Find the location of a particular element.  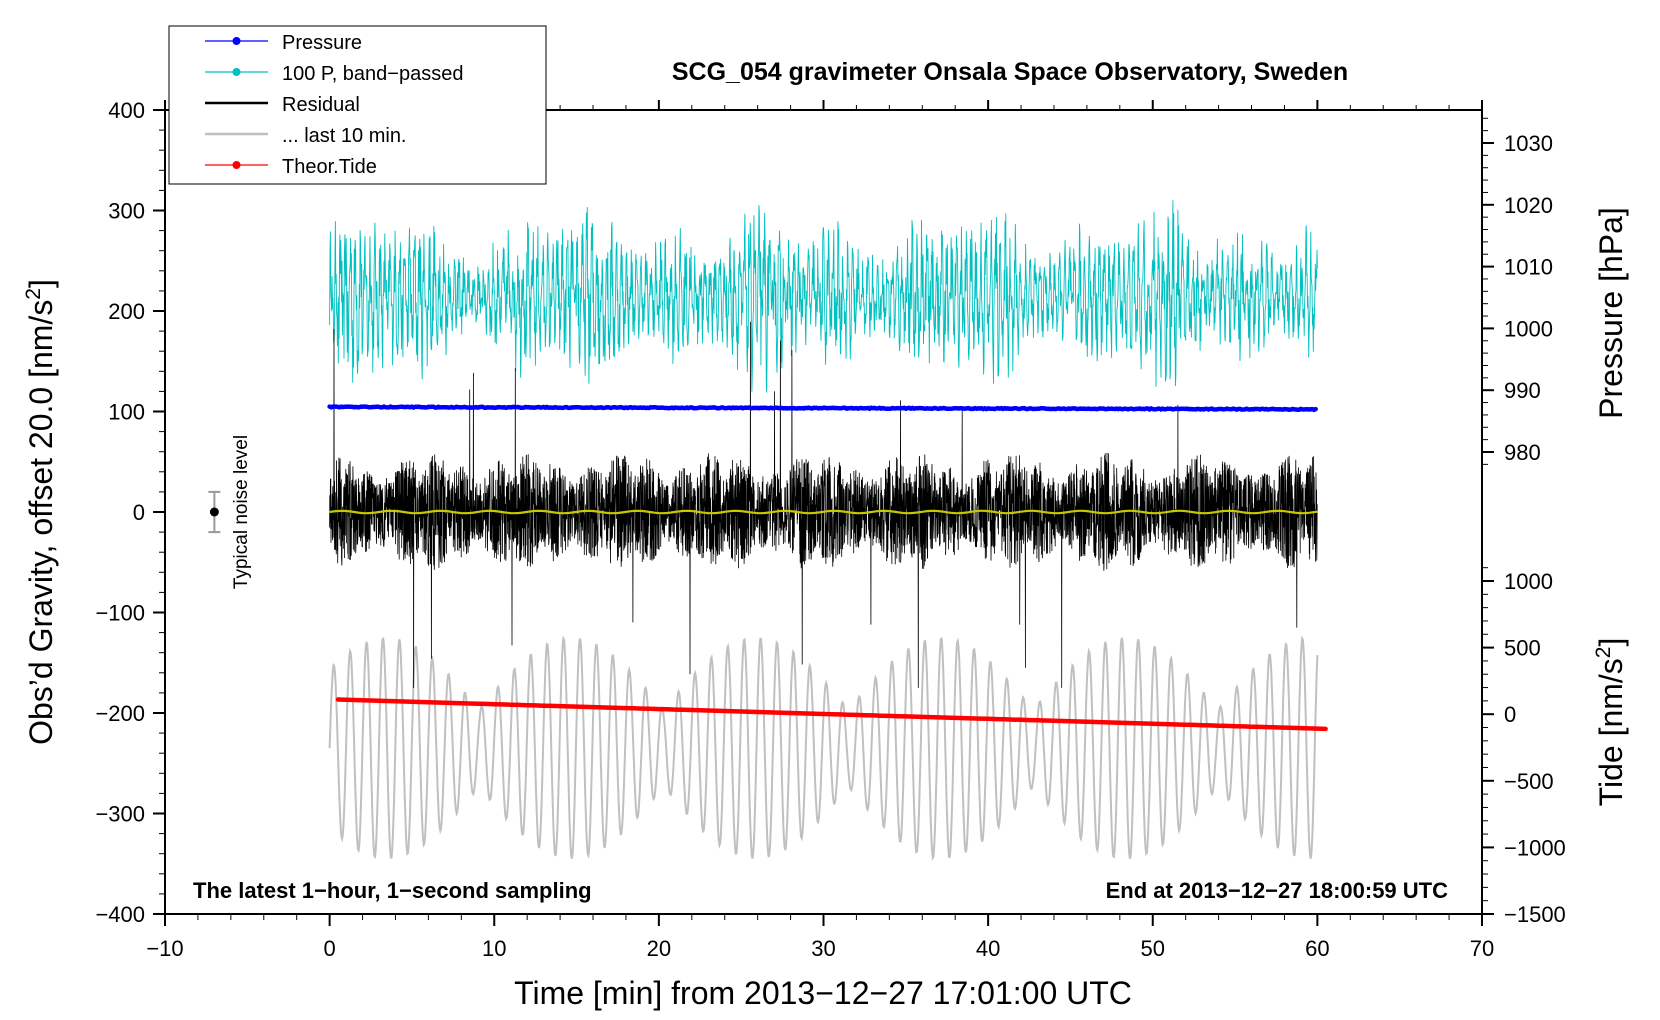

noise-point is located at coordinates (214, 512).